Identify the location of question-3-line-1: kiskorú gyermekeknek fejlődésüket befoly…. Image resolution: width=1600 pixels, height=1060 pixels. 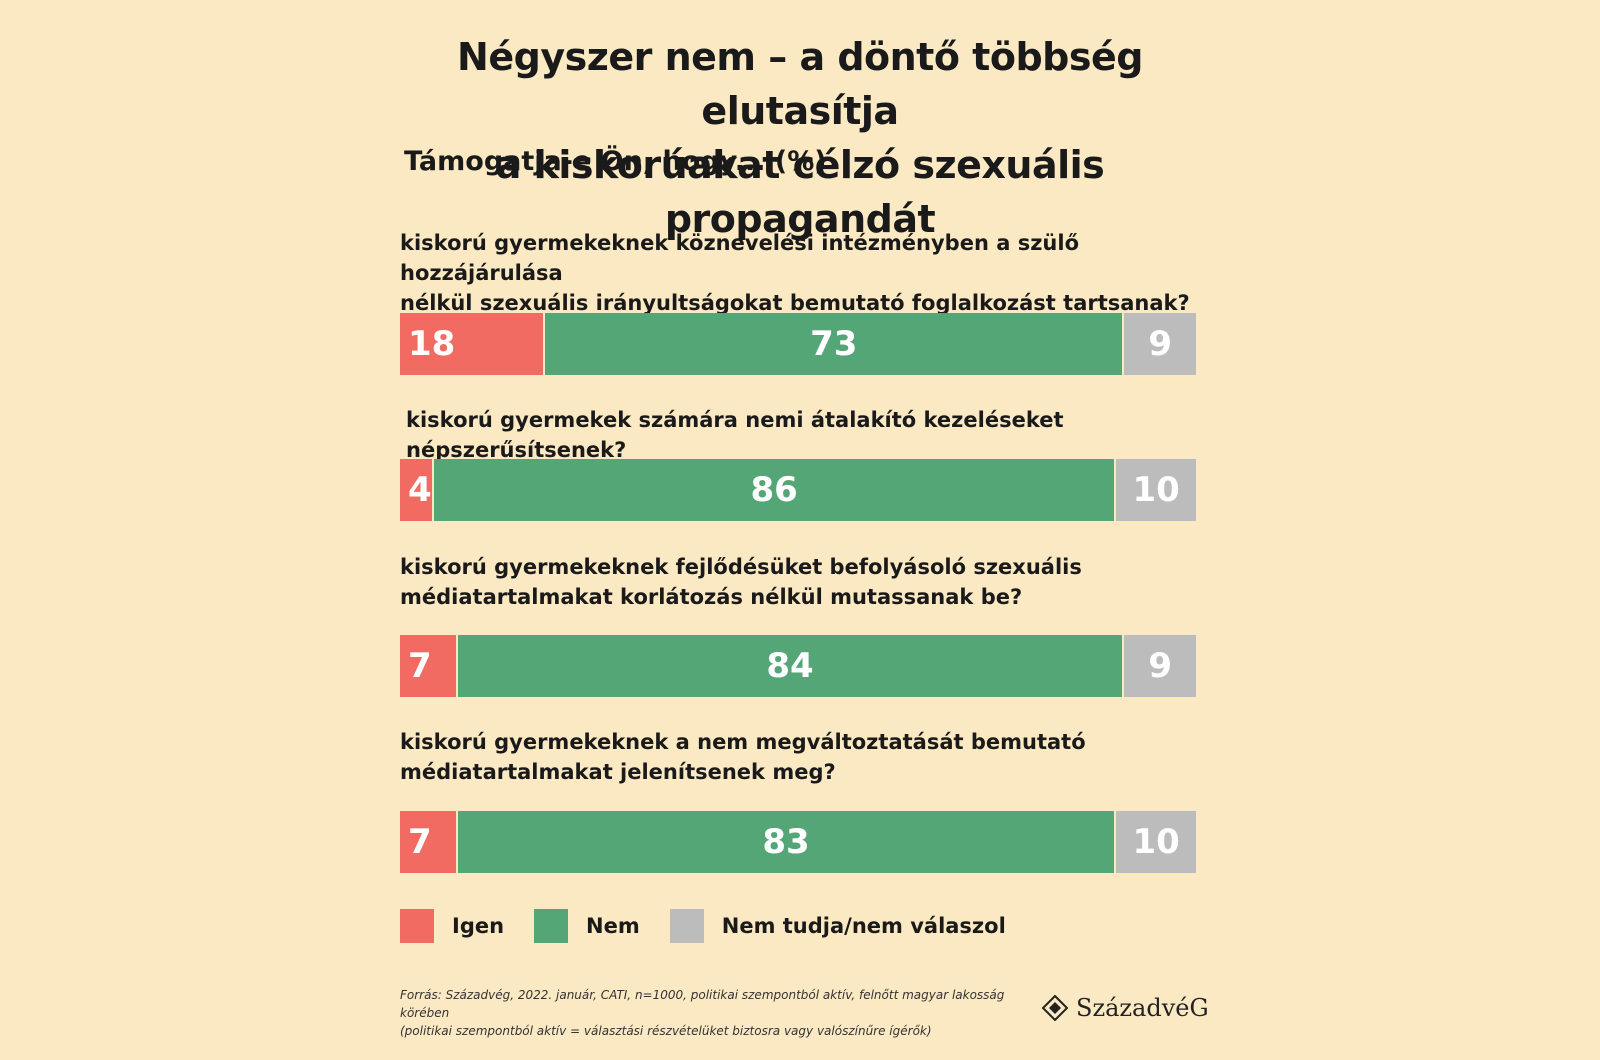
(741, 567).